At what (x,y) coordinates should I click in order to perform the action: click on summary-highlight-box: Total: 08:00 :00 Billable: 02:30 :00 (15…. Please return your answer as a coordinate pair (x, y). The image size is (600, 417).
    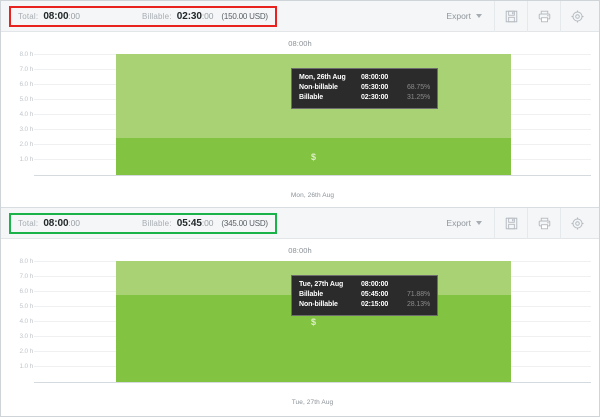
    Looking at the image, I should click on (143, 16).